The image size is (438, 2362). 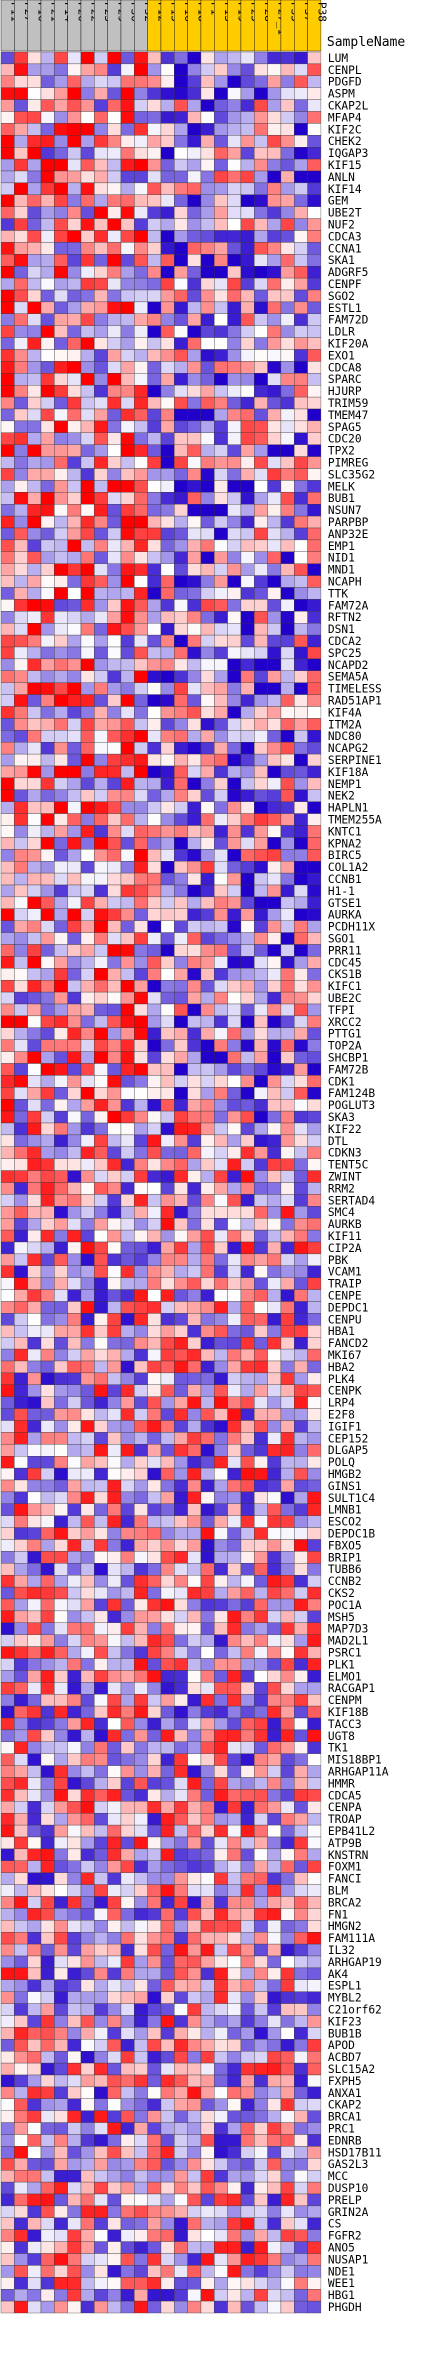 What do you see at coordinates (351, 1093) in the screenshot?
I see `row-label: FAM124B` at bounding box center [351, 1093].